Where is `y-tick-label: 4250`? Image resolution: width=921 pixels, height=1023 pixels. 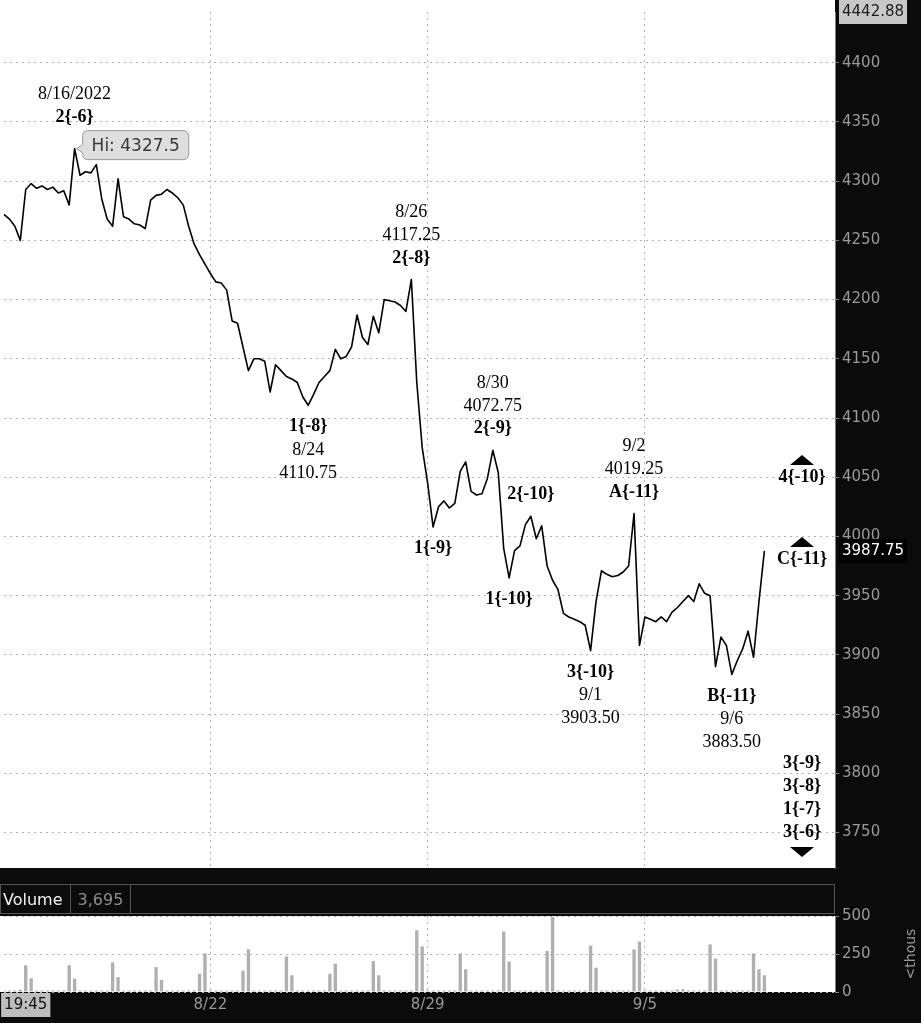 y-tick-label: 4250 is located at coordinates (861, 239).